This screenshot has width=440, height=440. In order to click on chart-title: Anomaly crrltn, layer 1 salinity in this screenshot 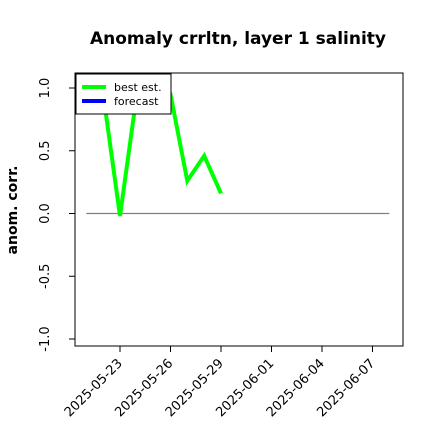, I will do `click(238, 39)`.